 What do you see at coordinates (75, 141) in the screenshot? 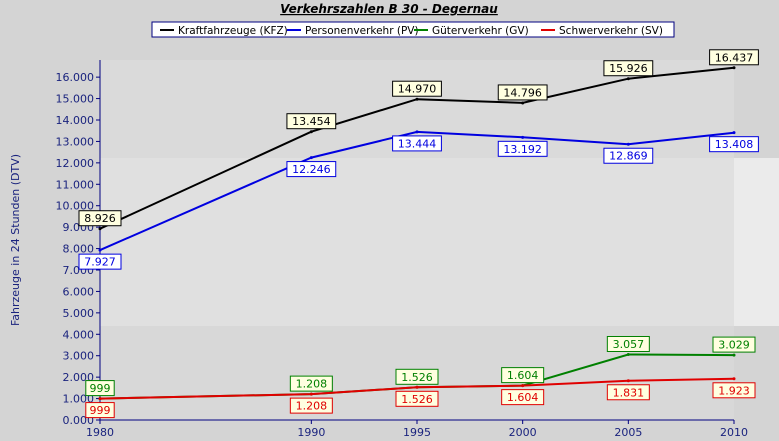
I see `y-tick-label: 13.000` at bounding box center [75, 141].